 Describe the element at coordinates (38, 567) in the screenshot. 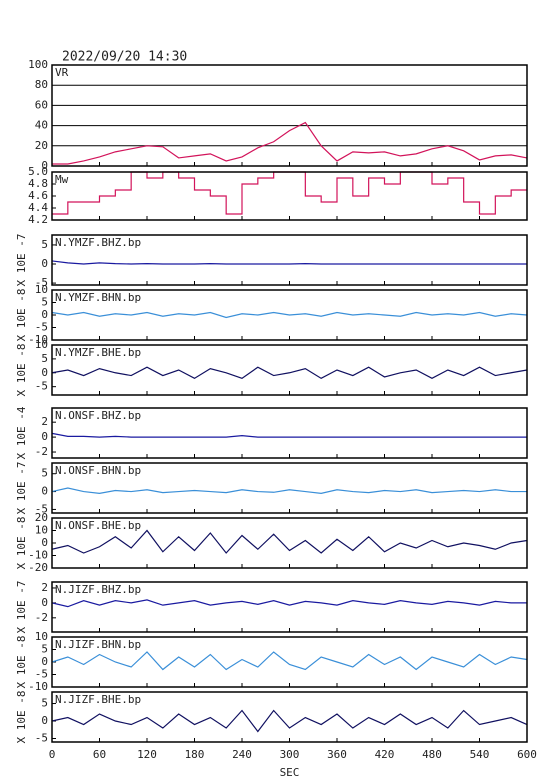

I see `y-tick-label: -20` at that location.